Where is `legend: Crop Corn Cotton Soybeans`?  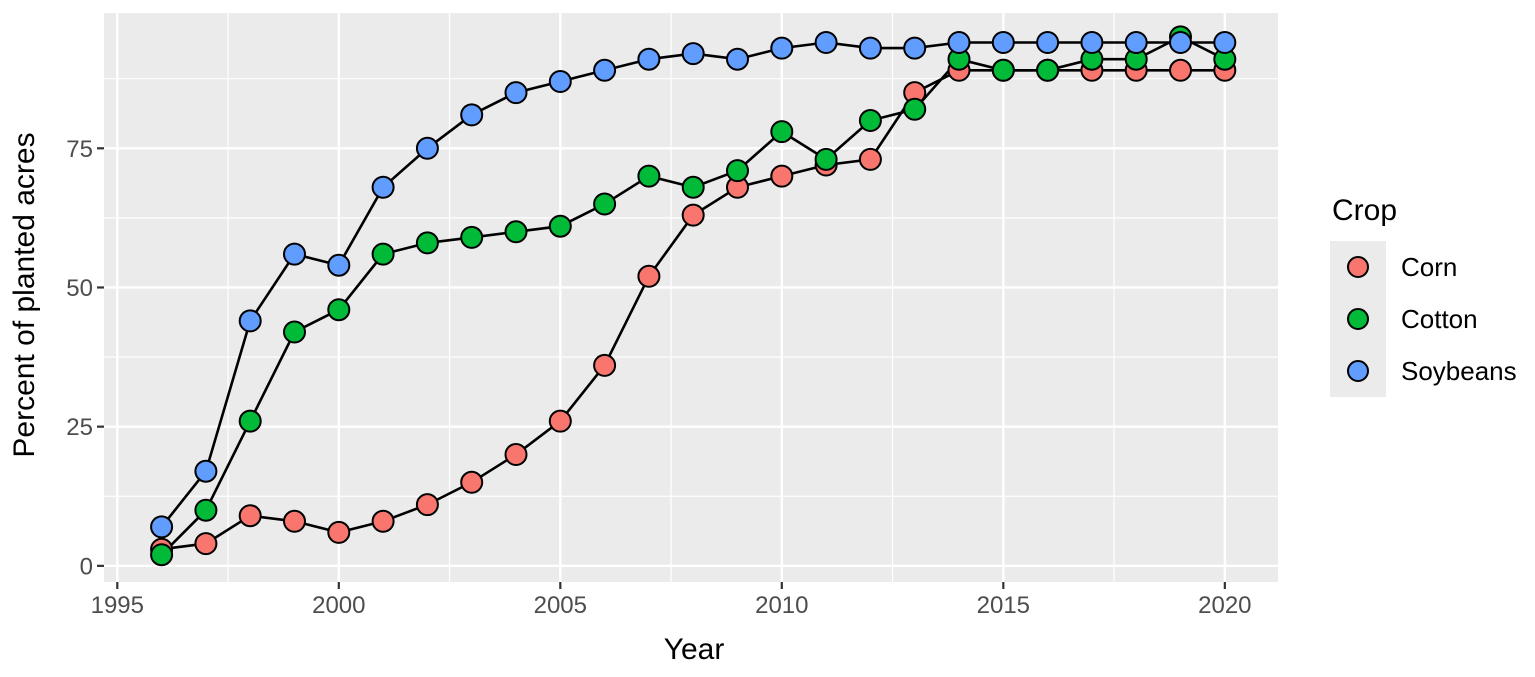
legend: Crop Corn Cotton Soybeans is located at coordinates (1423, 296).